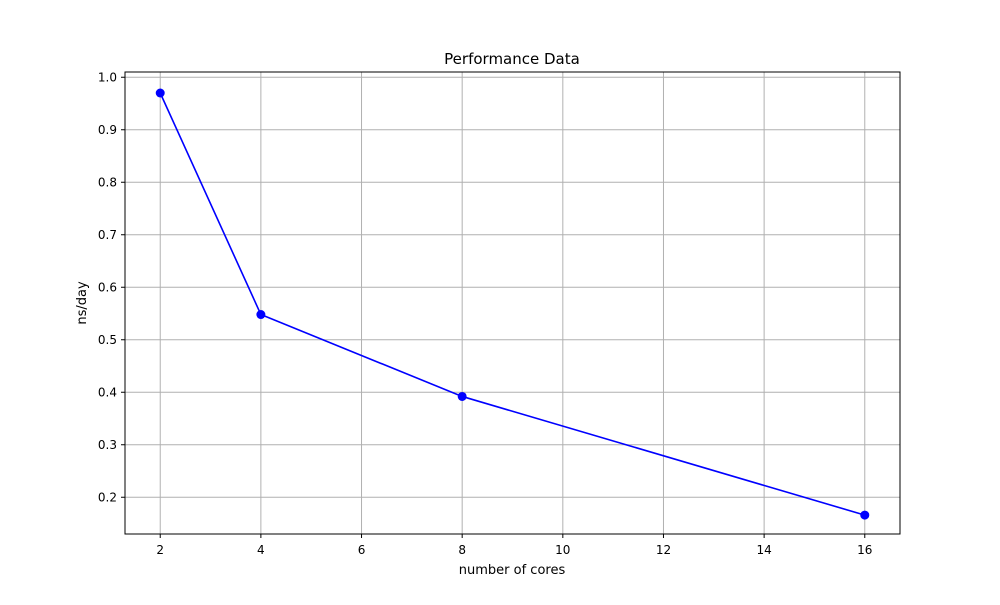  What do you see at coordinates (107, 392) in the screenshot?
I see `y-tick-label: 0.4` at bounding box center [107, 392].